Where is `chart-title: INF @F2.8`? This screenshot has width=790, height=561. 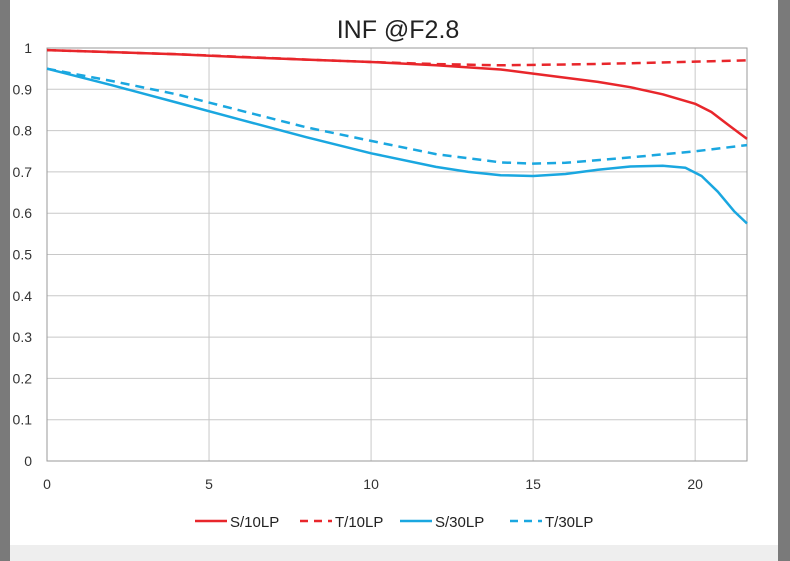
chart-title: INF @F2.8 is located at coordinates (398, 30).